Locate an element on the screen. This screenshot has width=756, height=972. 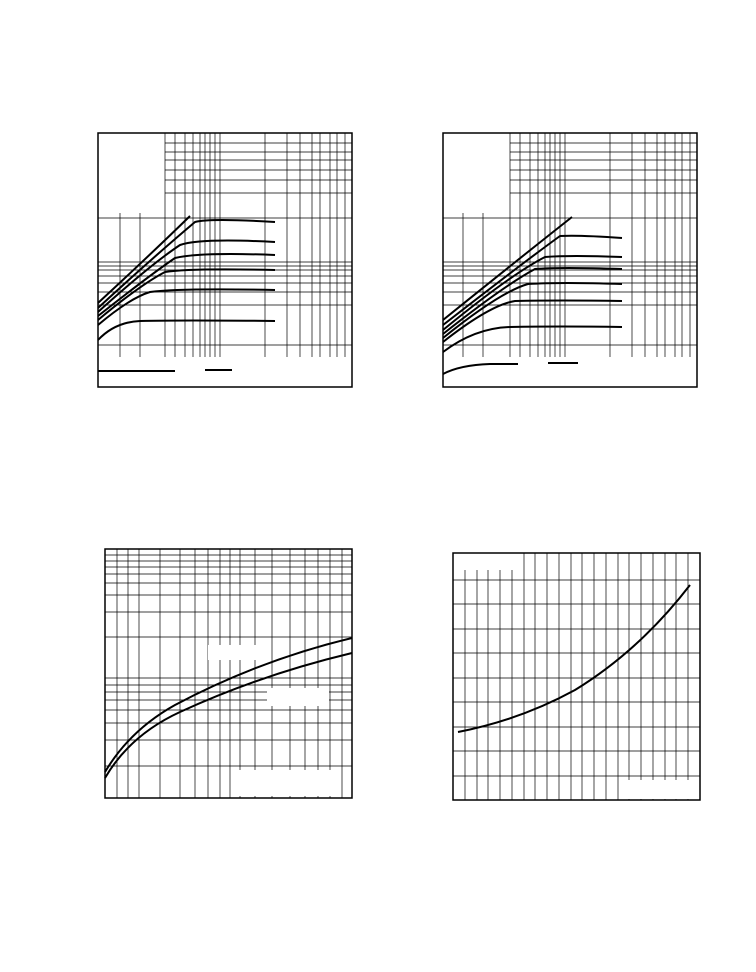
chart-top-right is located at coordinates (570, 260).